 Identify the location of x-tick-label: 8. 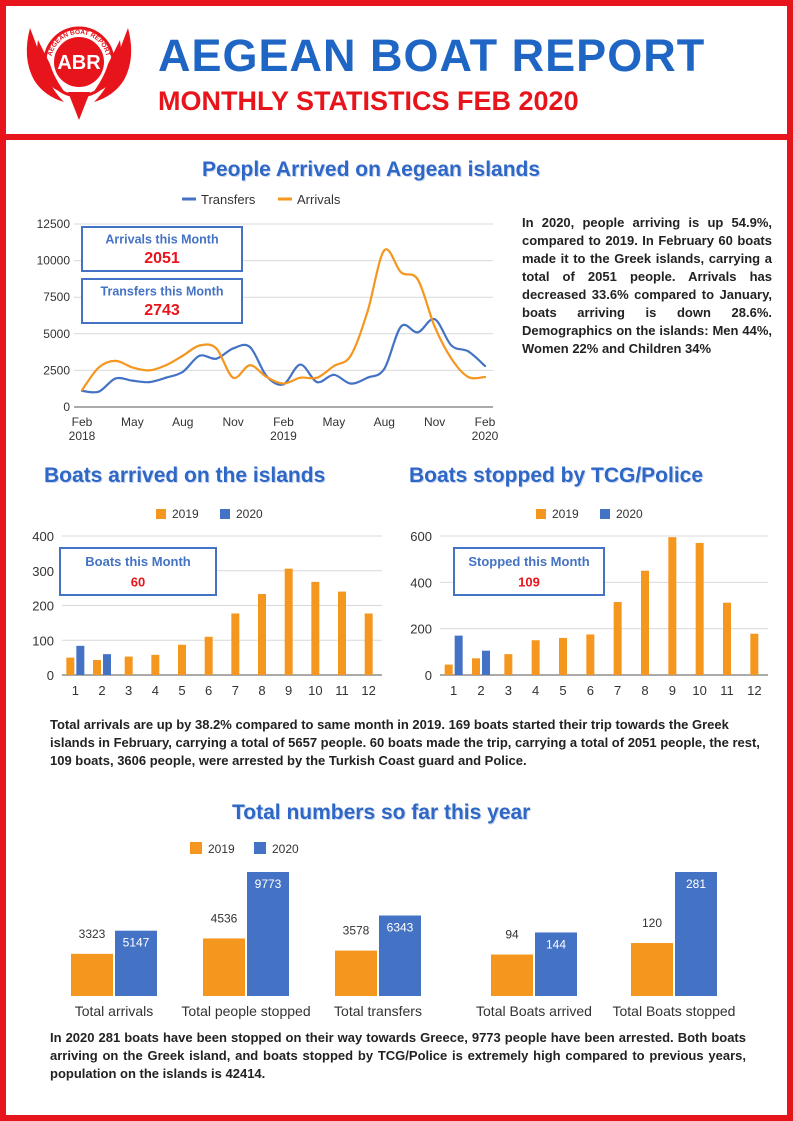
(261, 690).